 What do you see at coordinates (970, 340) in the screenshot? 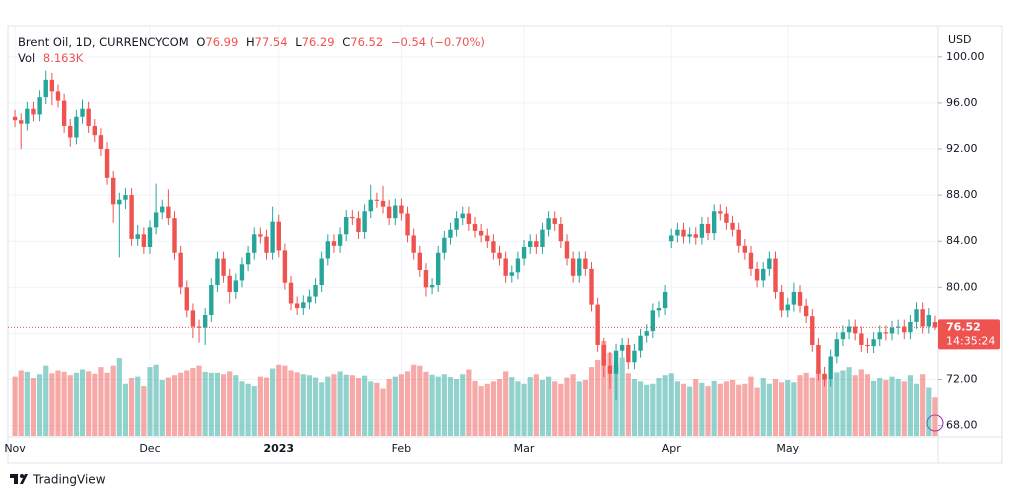
I see `countdown: 14:35:24` at bounding box center [970, 340].